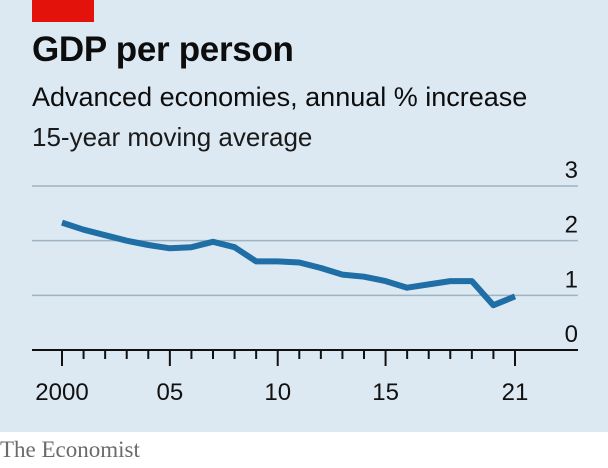 This screenshot has width=608, height=468. Describe the element at coordinates (515, 392) in the screenshot. I see `x-tick-label: 21` at that location.